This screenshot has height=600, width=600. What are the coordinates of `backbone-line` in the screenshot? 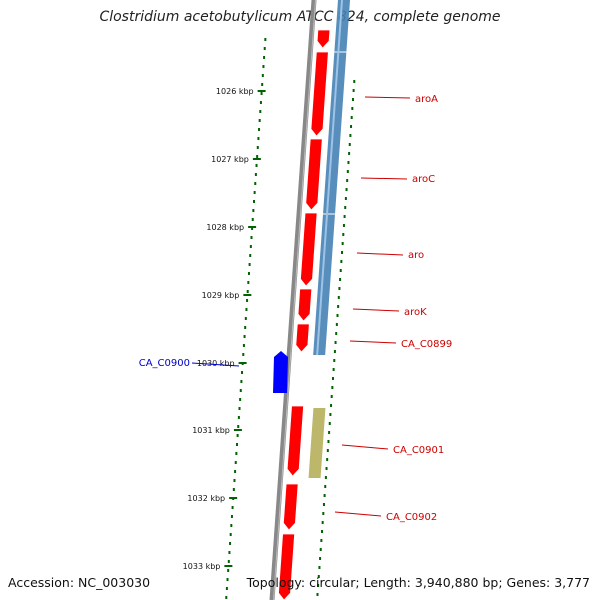 It's located at (293, 300).